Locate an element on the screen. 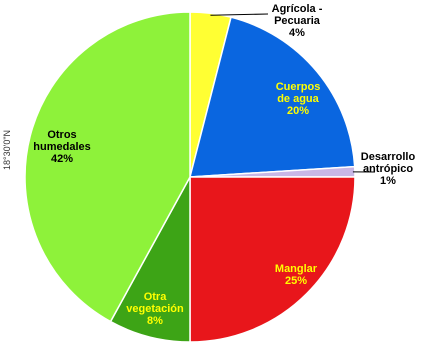 The height and width of the screenshot is (344, 435). slice-label-0: Agrícola -Pecuaria 4% is located at coordinates (297, 21).